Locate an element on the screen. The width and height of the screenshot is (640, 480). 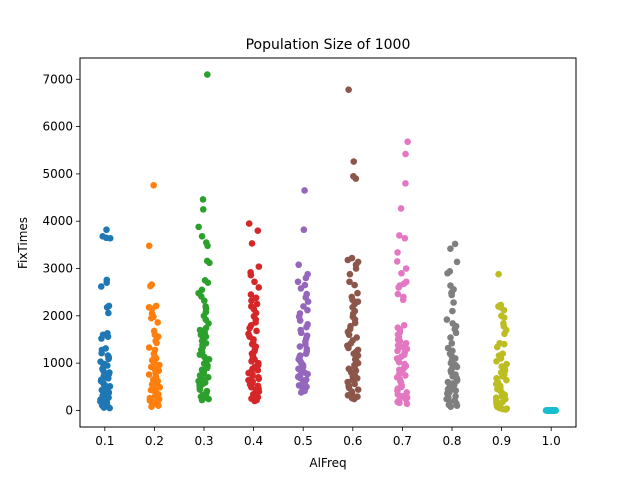
y-tick-label-5000: 5000 is located at coordinates (57, 174).